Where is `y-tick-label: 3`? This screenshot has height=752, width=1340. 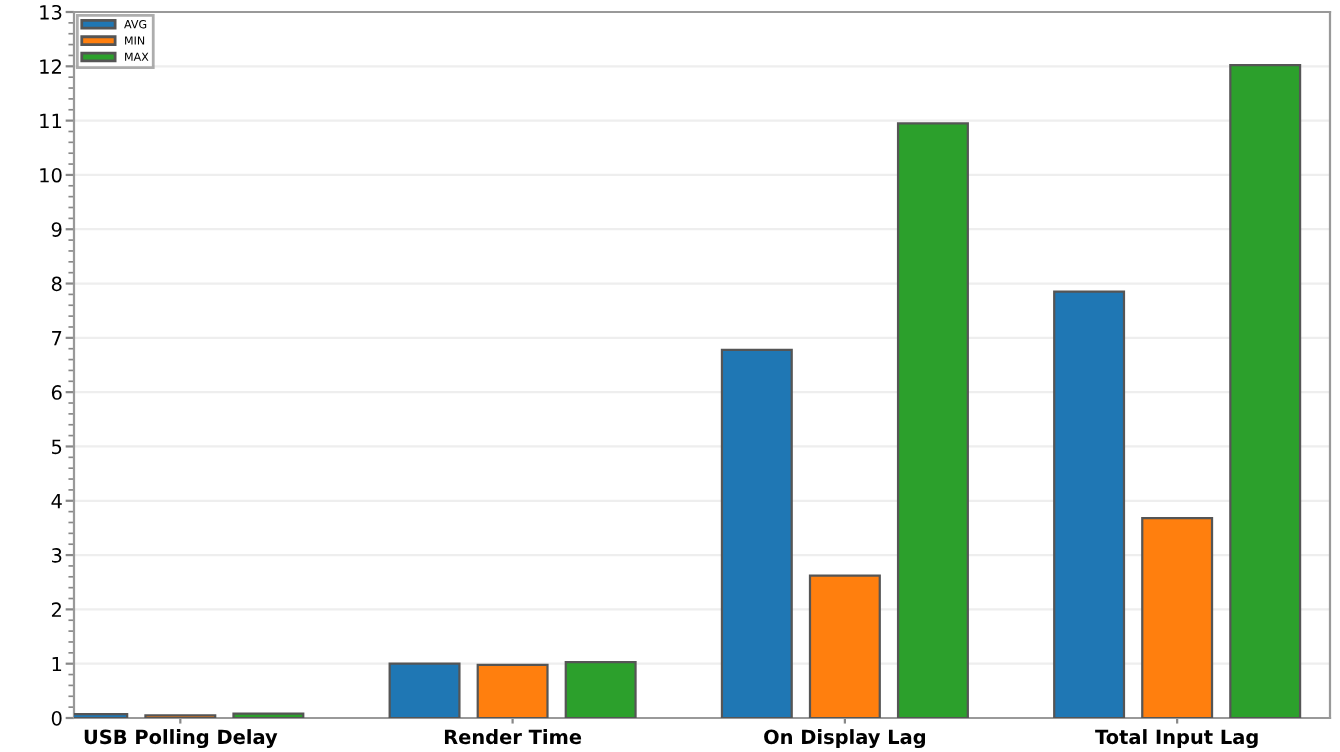
y-tick-label: 3 is located at coordinates (57, 555).